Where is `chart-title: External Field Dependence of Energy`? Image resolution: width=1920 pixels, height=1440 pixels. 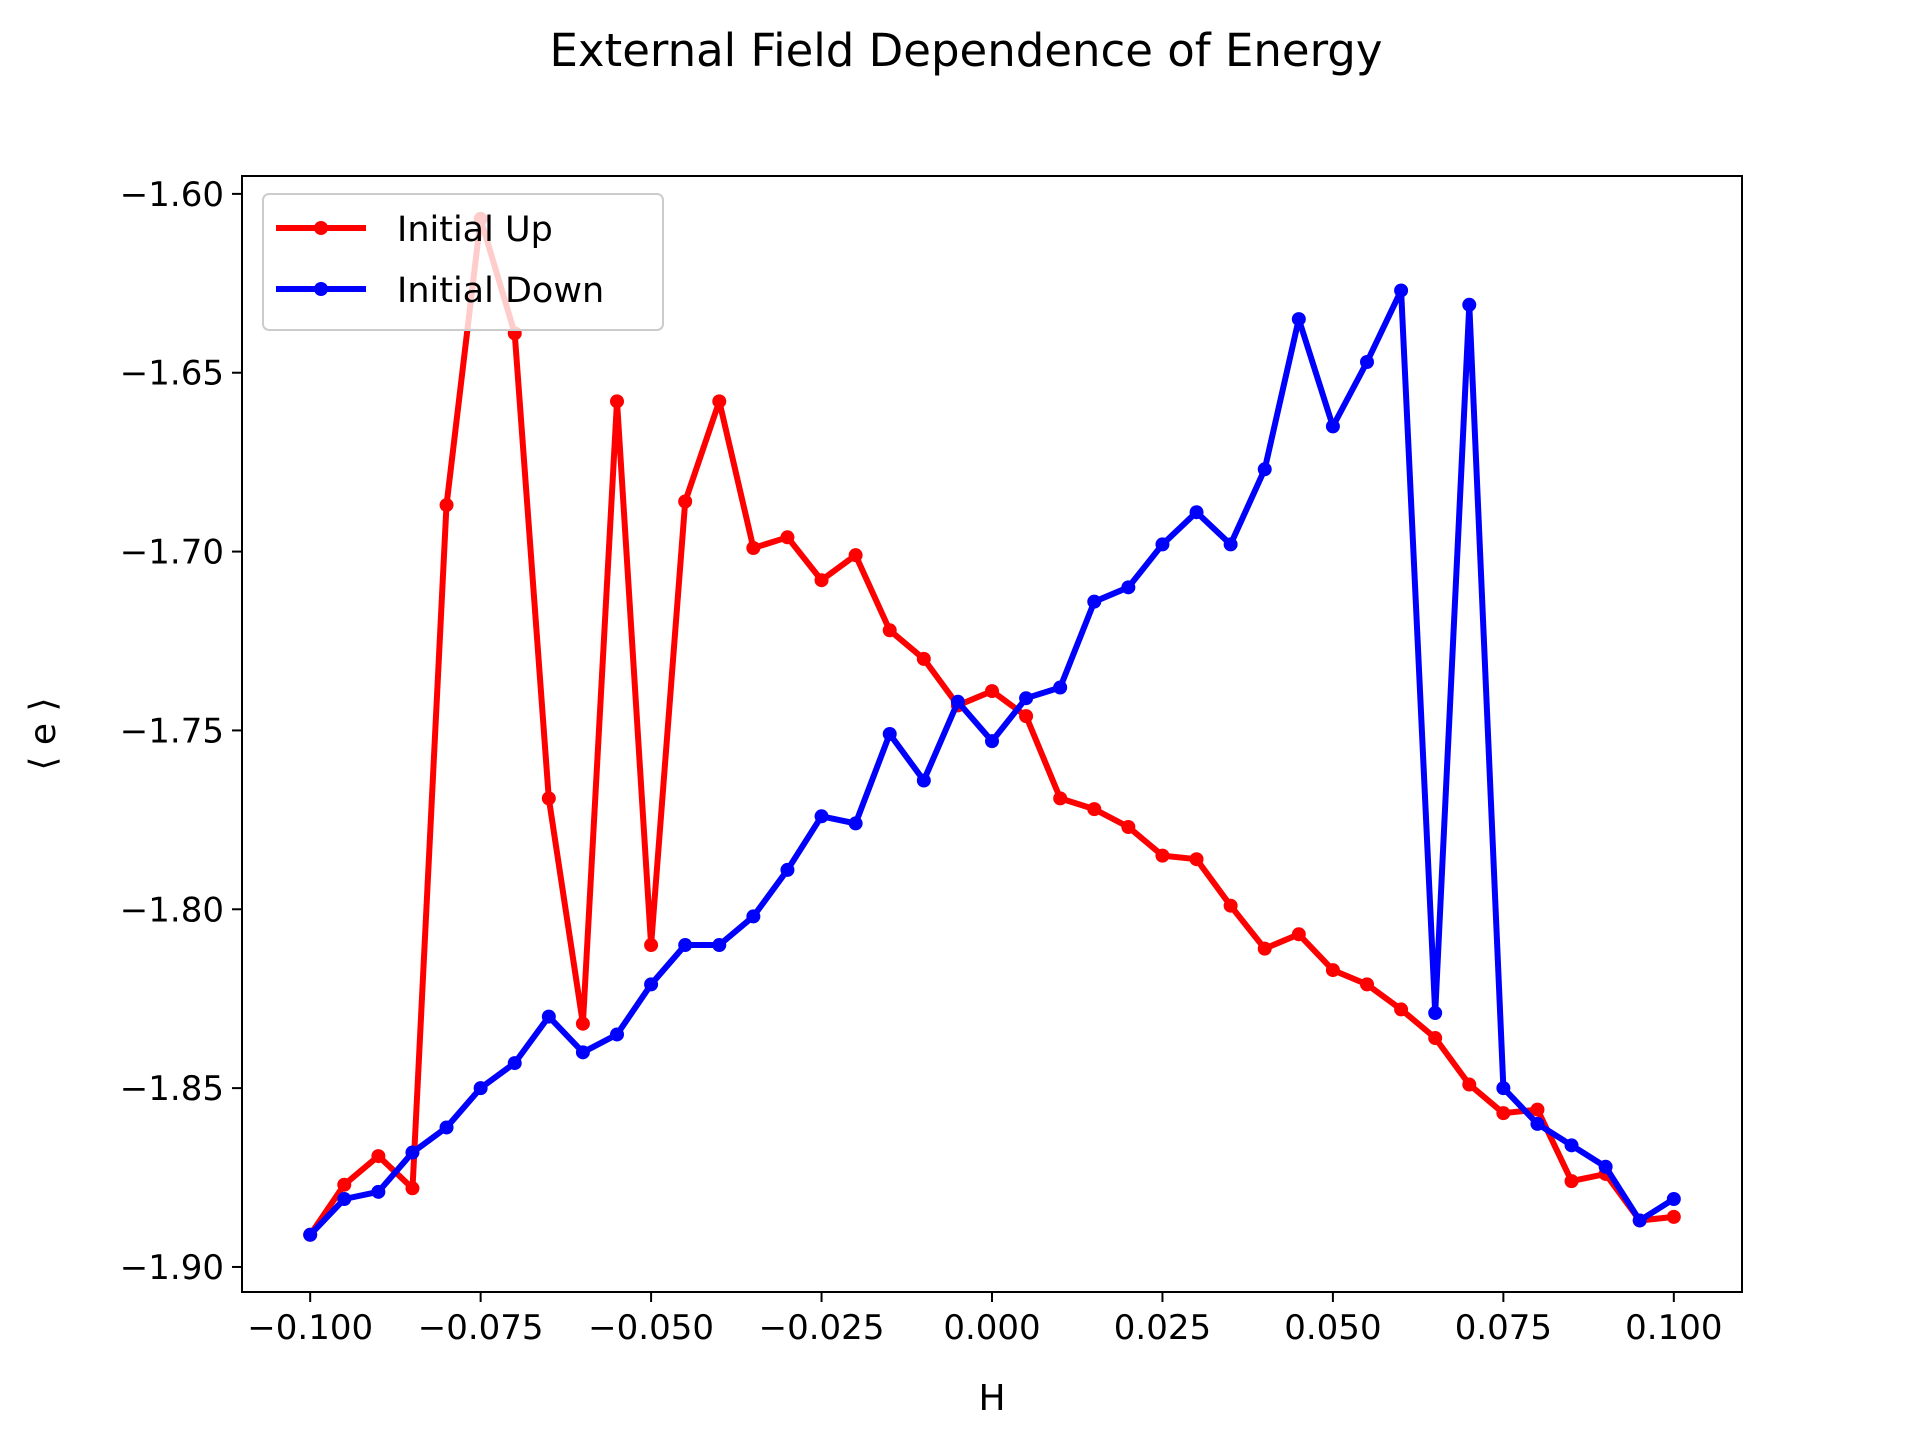 chart-title: External Field Dependence of Energy is located at coordinates (965, 50).